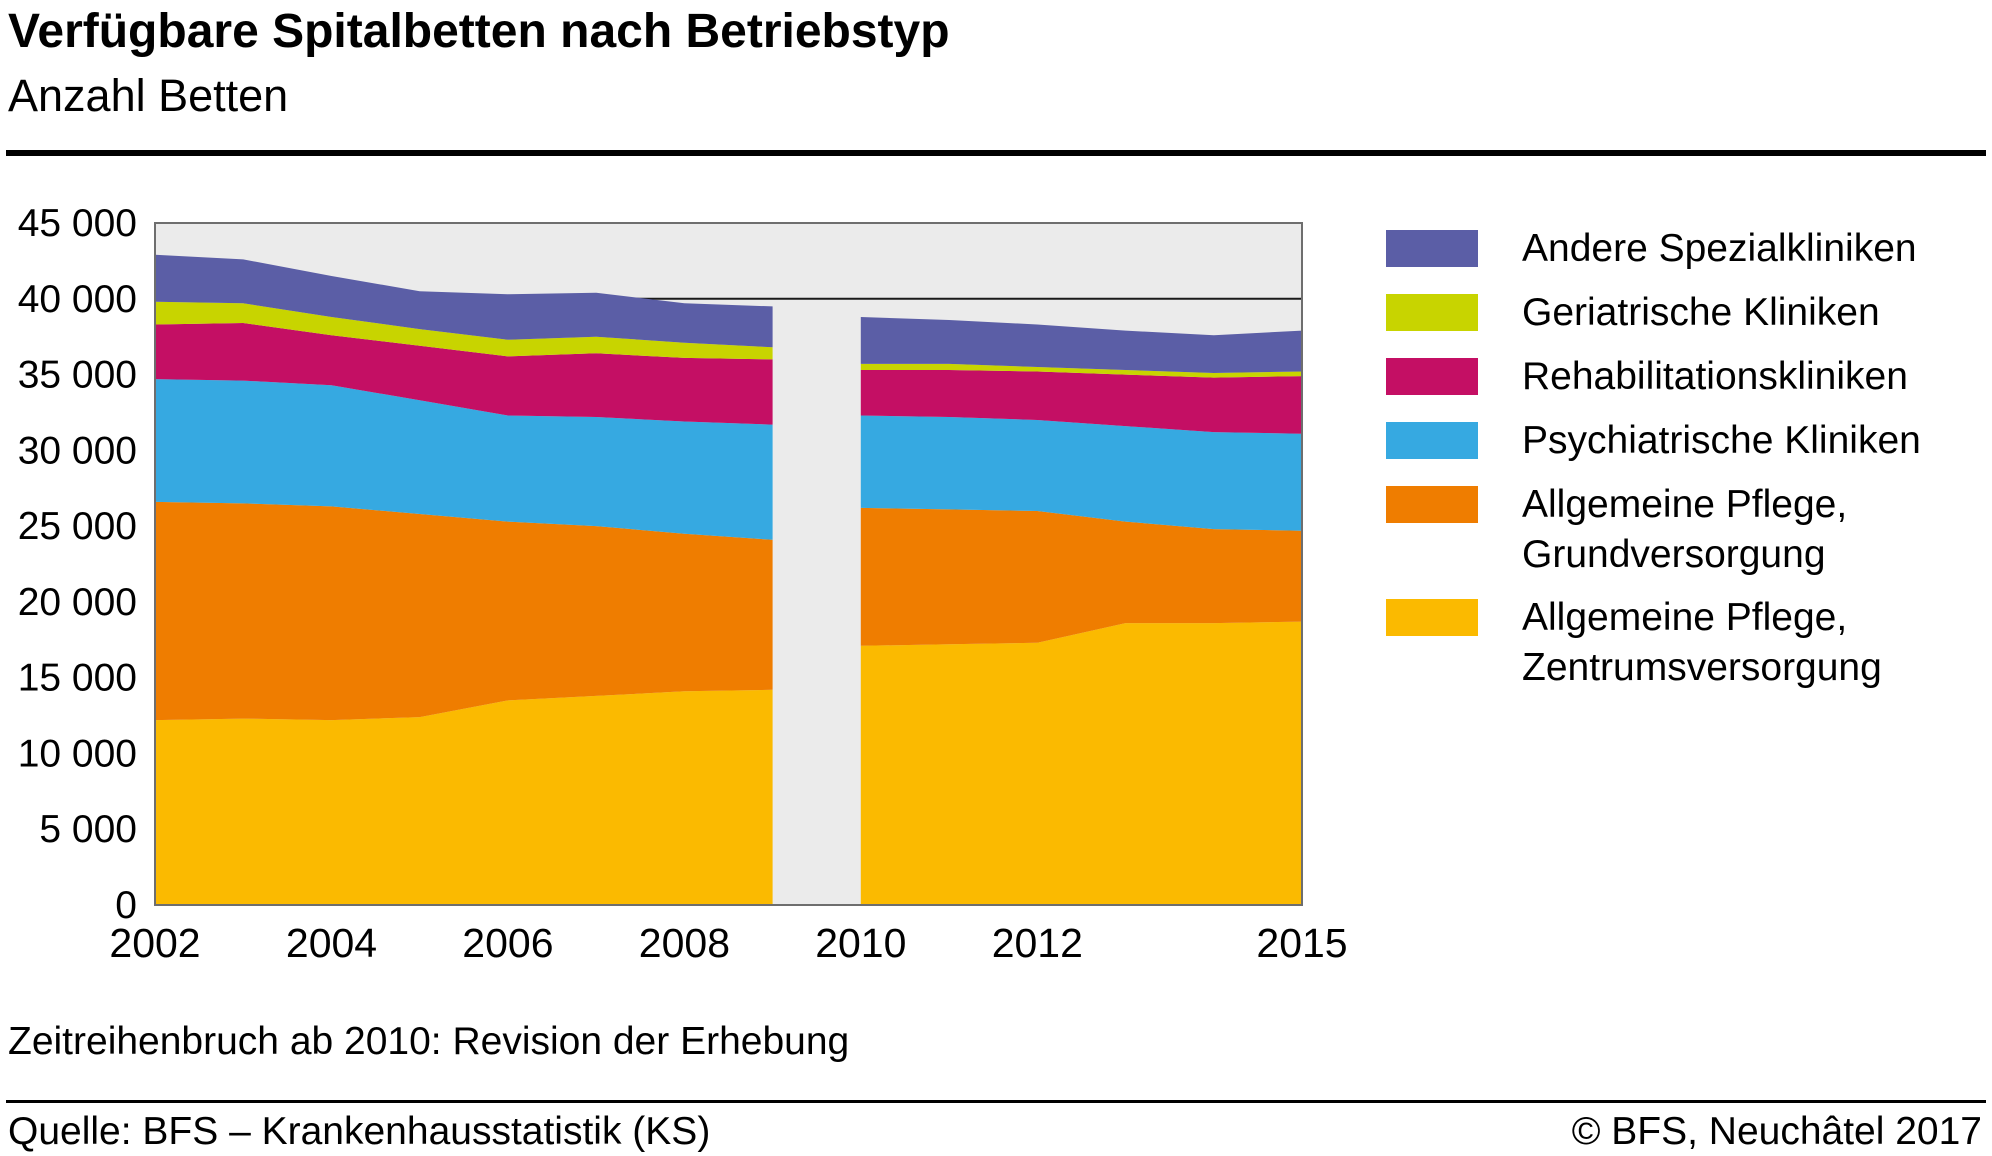 The width and height of the screenshot is (1992, 1156). Describe the element at coordinates (507, 943) in the screenshot. I see `x-tick-label: 2006` at that location.